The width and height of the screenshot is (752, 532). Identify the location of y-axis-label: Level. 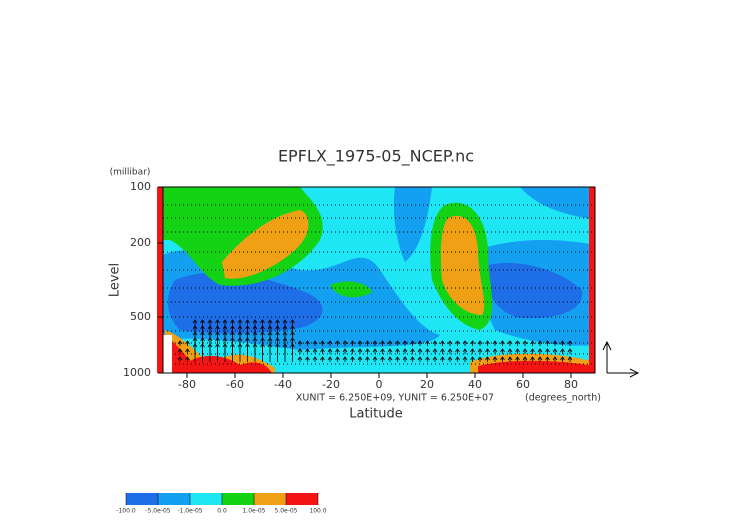
(115, 280).